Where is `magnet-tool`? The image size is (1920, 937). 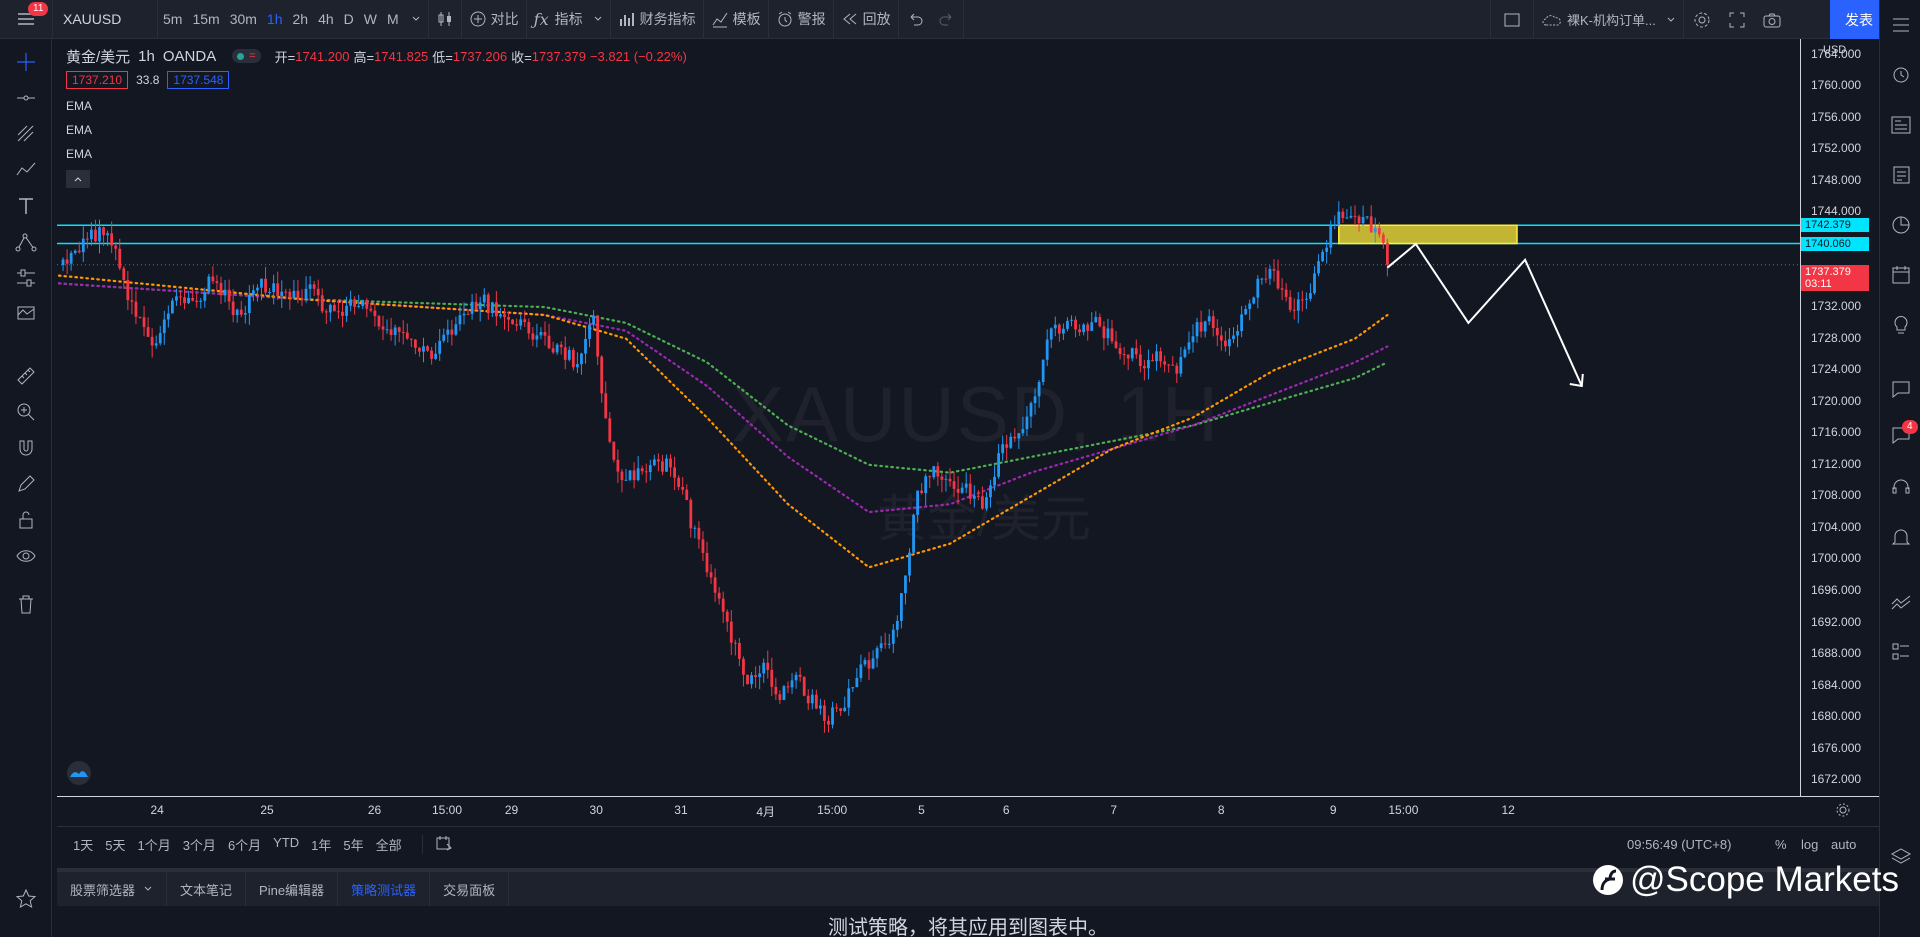
magnet-tool is located at coordinates (26, 448).